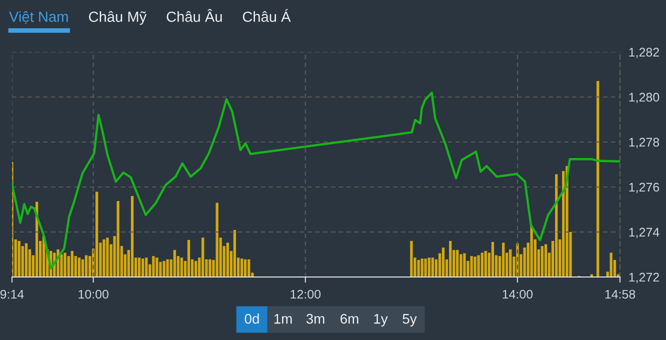 The width and height of the screenshot is (666, 340). Describe the element at coordinates (12, 294) in the screenshot. I see `x-tick-label: 9:14` at that location.